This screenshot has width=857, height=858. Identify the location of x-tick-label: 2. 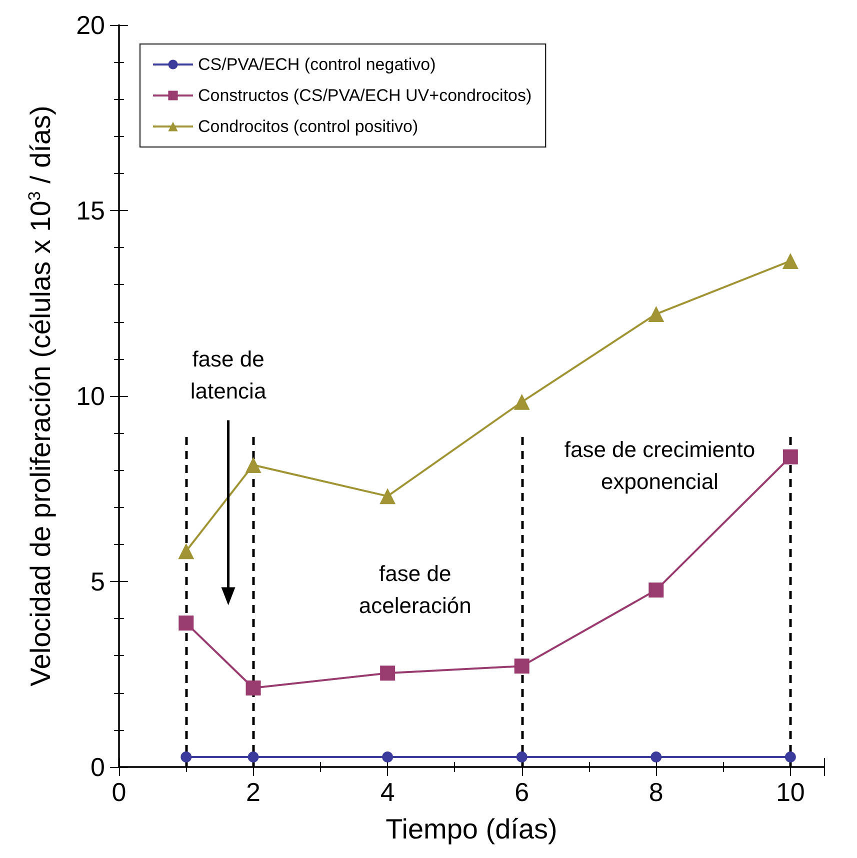
(253, 792).